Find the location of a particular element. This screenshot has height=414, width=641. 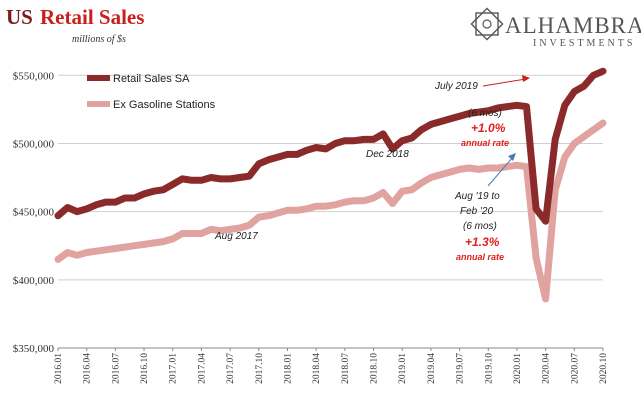

annotation-dec-2018: Dec 2018 is located at coordinates (387, 154).